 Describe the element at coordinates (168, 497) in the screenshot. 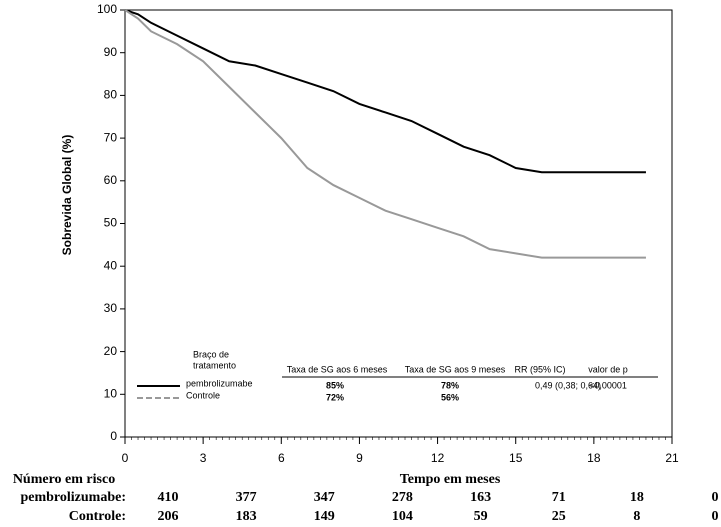

I see `risk-count: 410` at that location.